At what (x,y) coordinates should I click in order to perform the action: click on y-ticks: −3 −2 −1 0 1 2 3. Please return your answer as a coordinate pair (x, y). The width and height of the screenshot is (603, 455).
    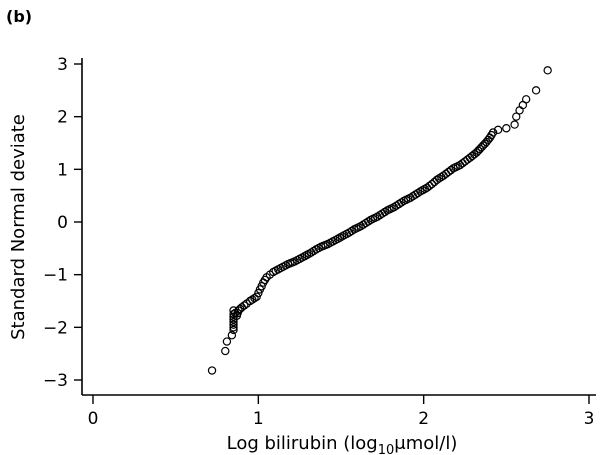
    Looking at the image, I should click on (62, 223).